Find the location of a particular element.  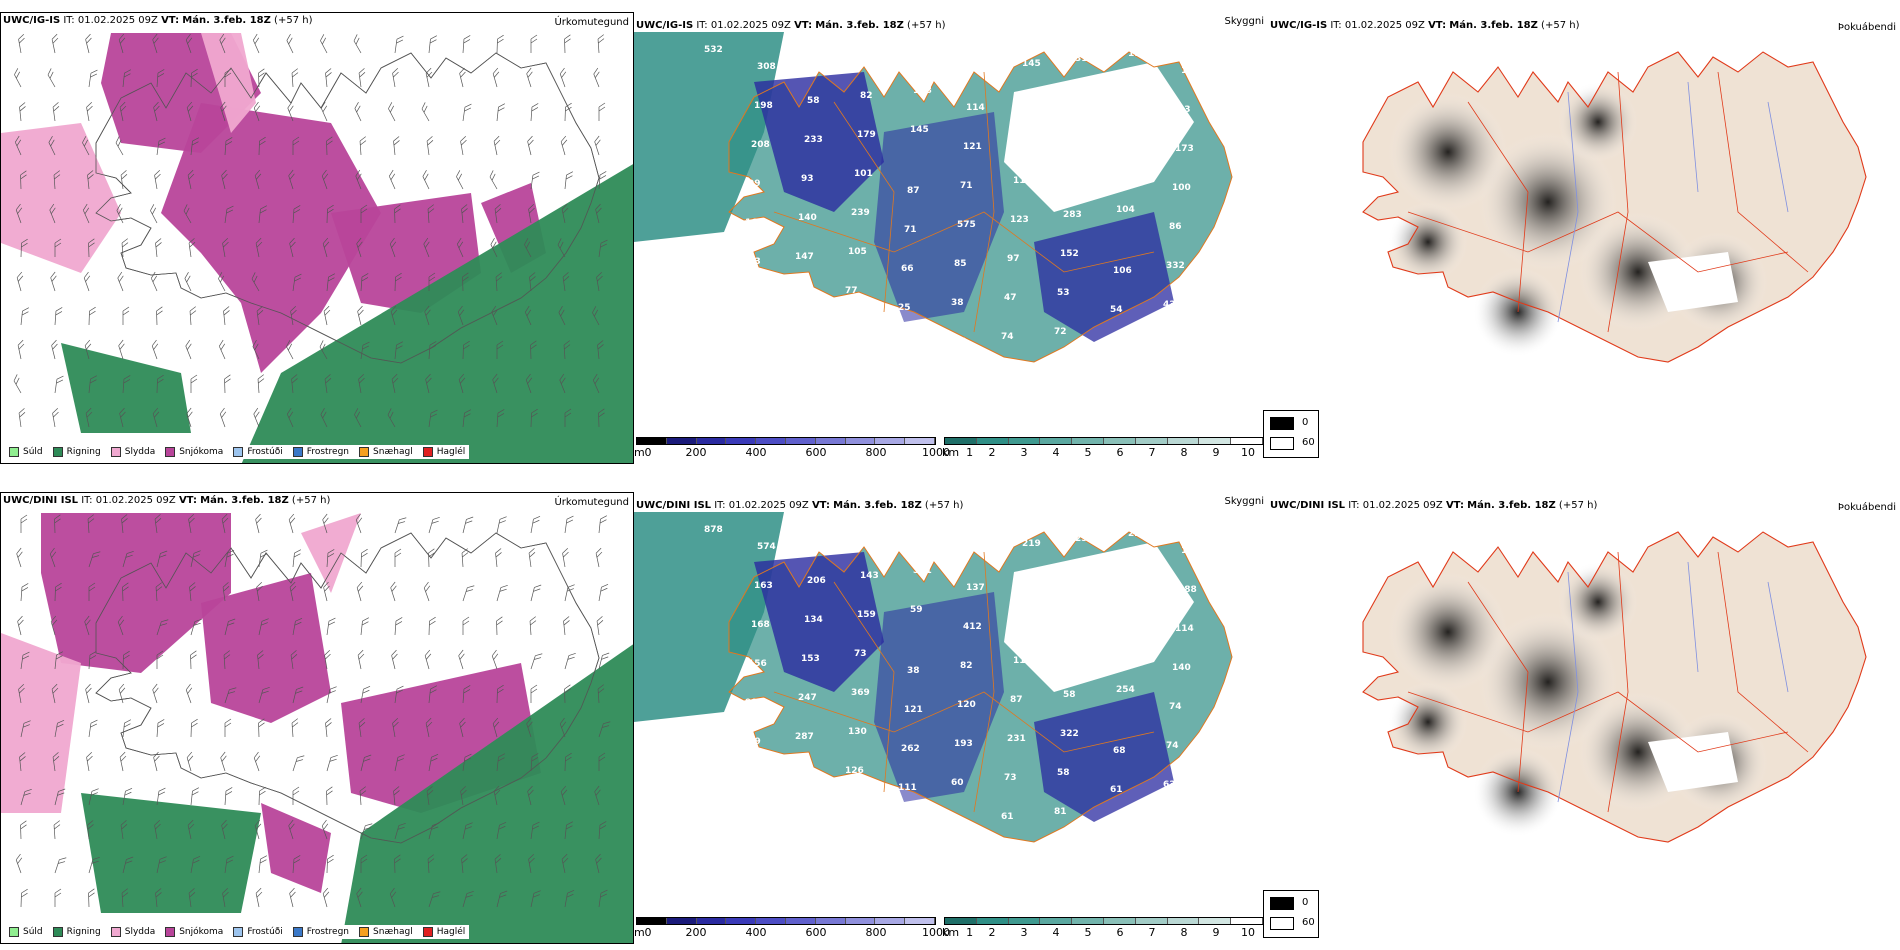

cloud-base-value: 121 is located at coordinates (913, 710).